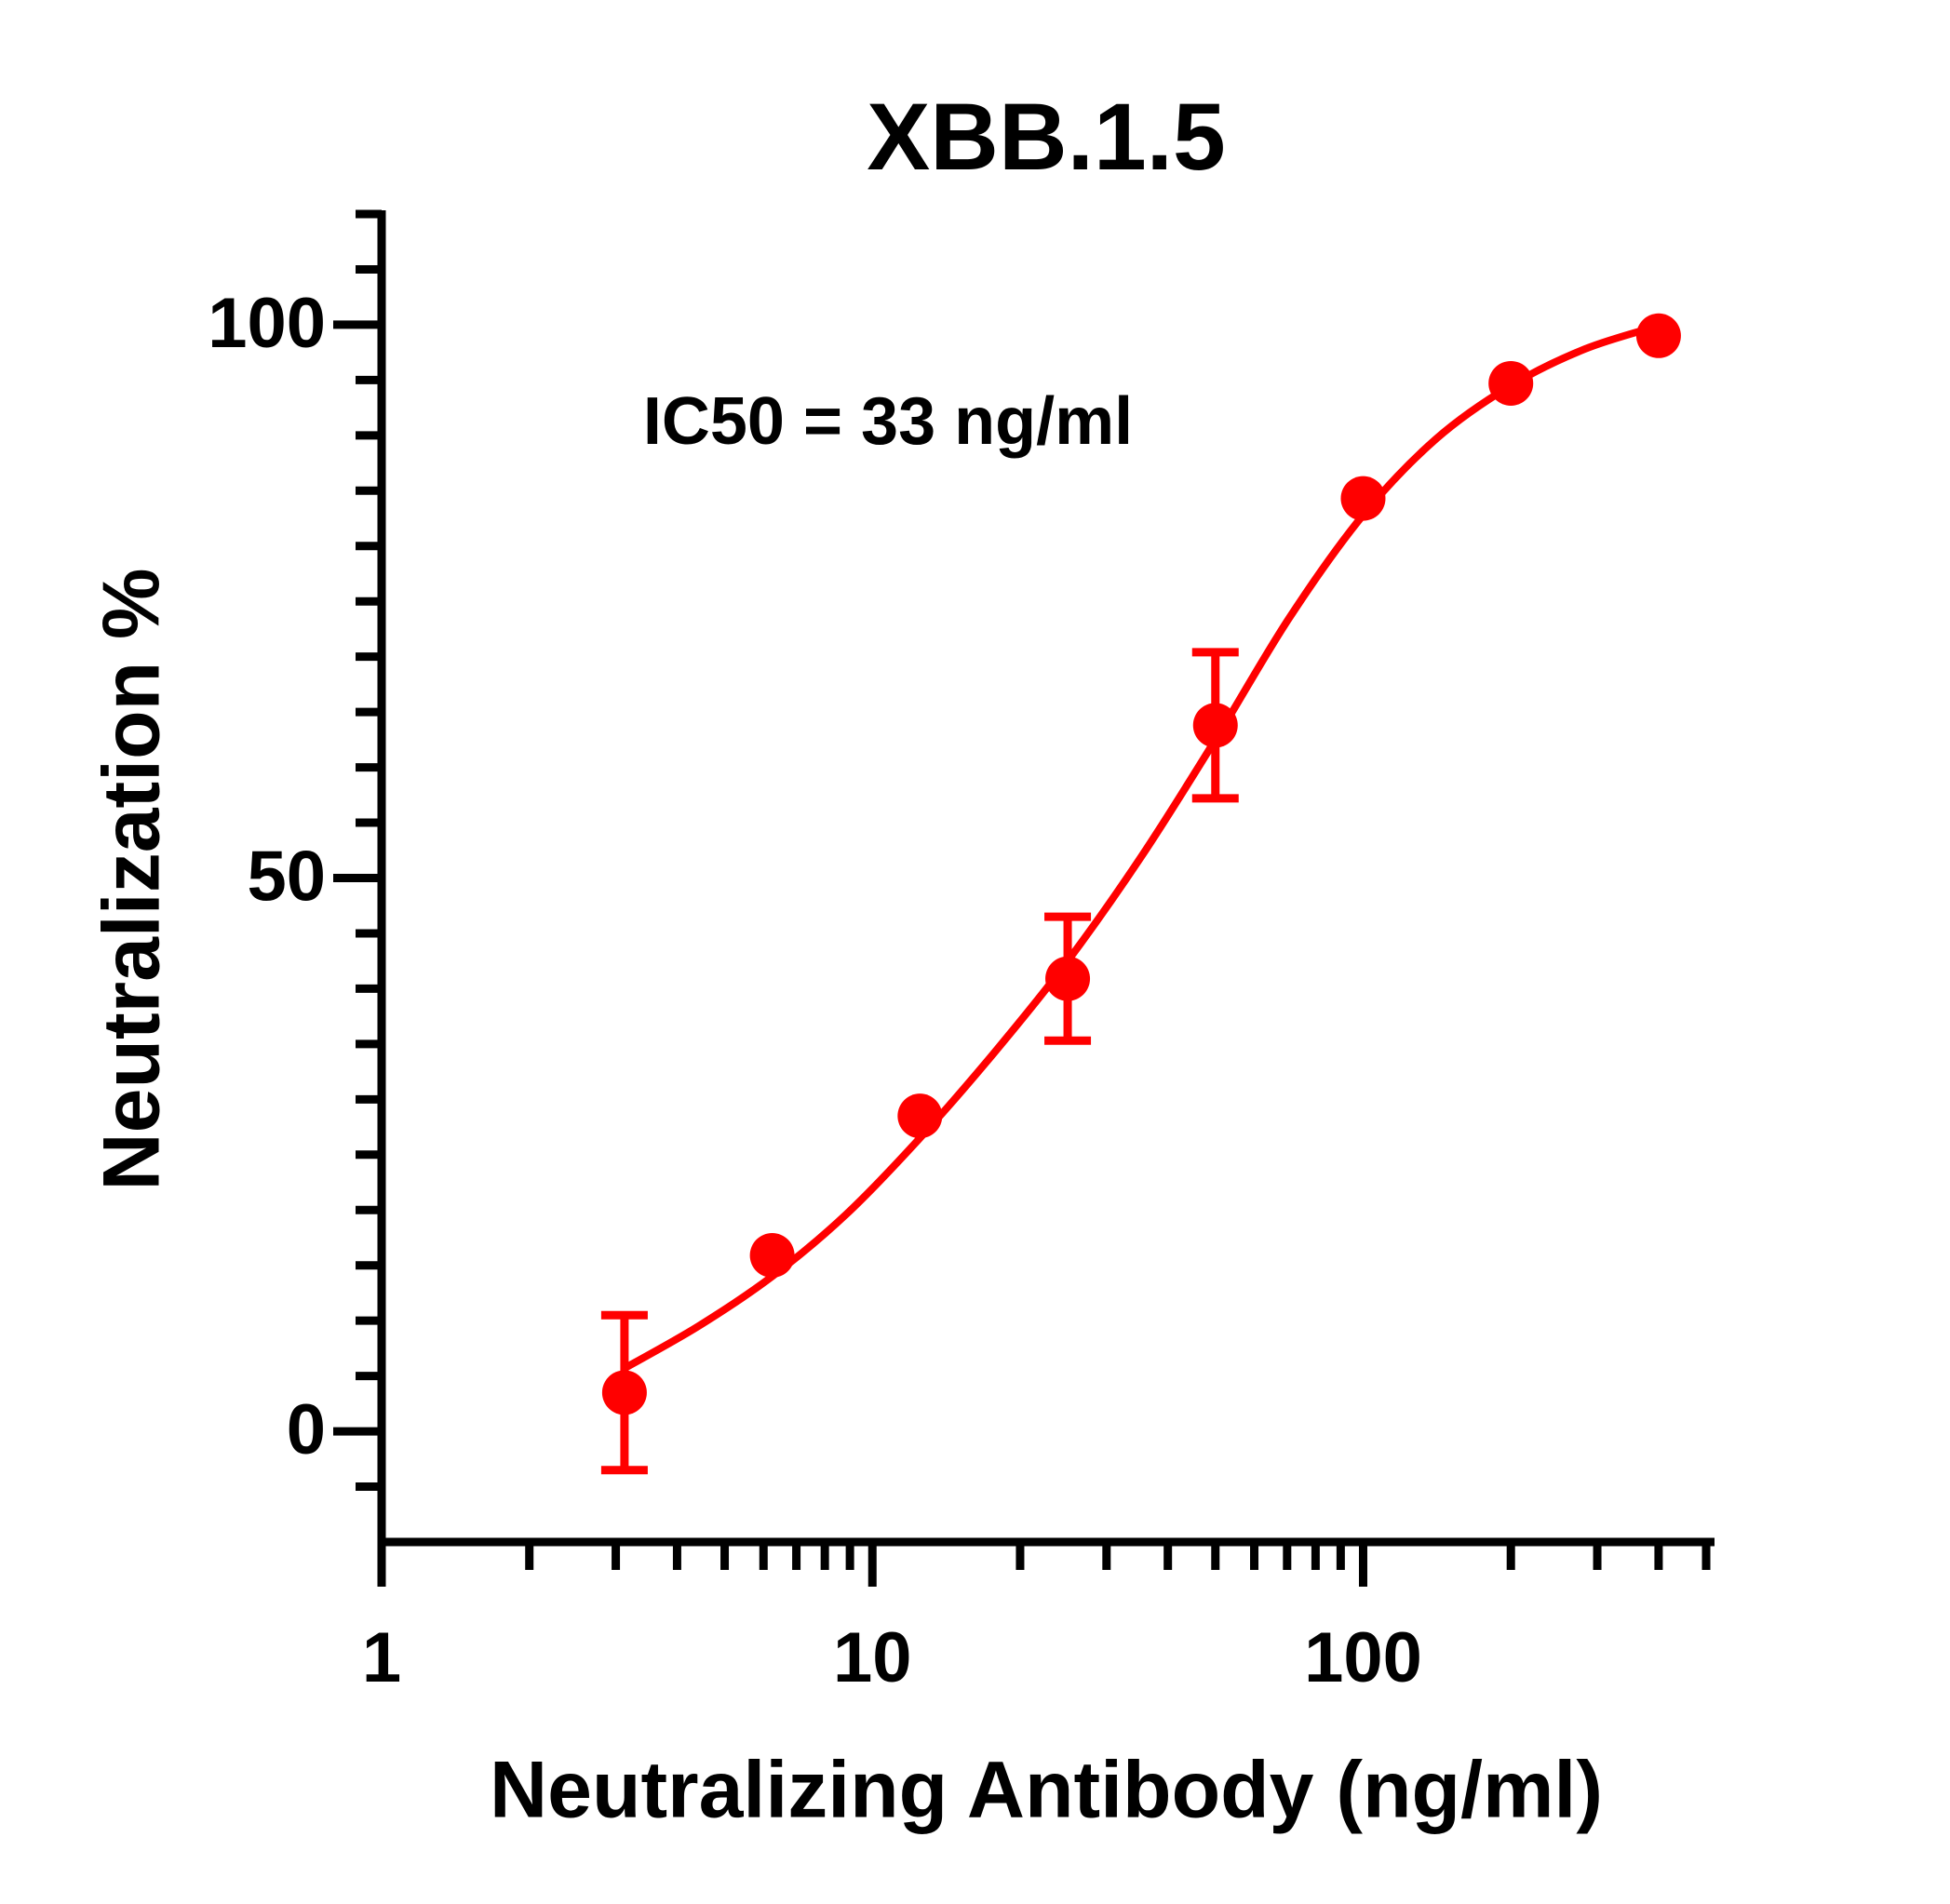  What do you see at coordinates (306, 1429) in the screenshot?
I see `y-tick-label: 0` at bounding box center [306, 1429].